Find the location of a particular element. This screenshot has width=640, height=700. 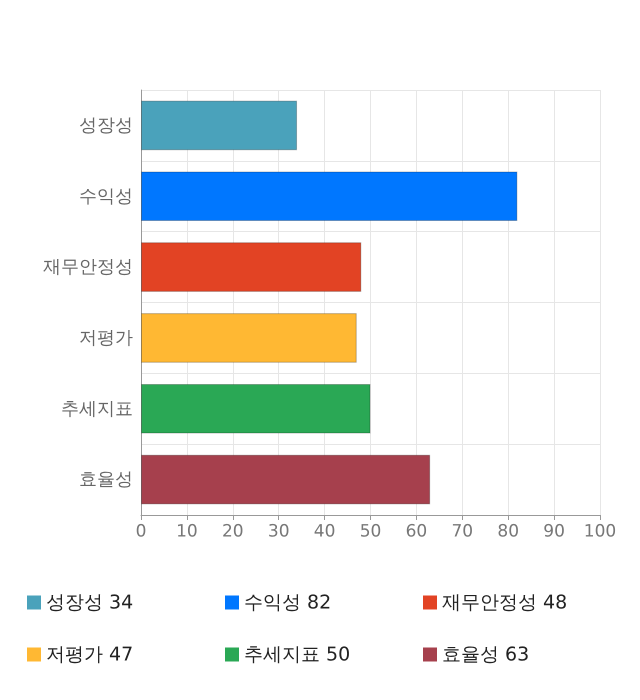

x-tick-label: 60 is located at coordinates (417, 532).